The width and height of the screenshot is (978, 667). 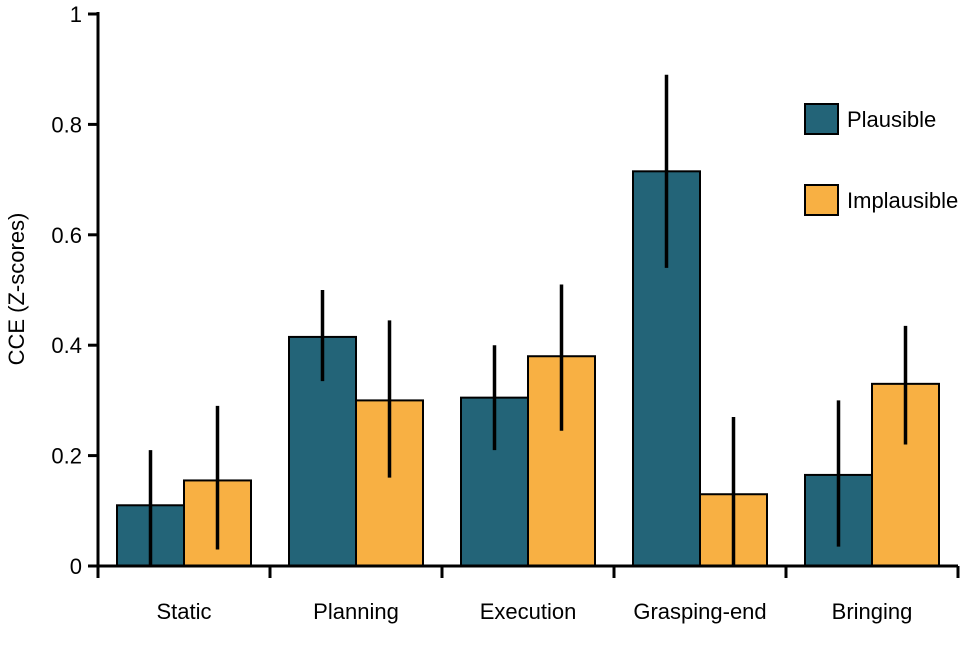 I want to click on legend-label-implausible: Implausible, so click(x=902, y=200).